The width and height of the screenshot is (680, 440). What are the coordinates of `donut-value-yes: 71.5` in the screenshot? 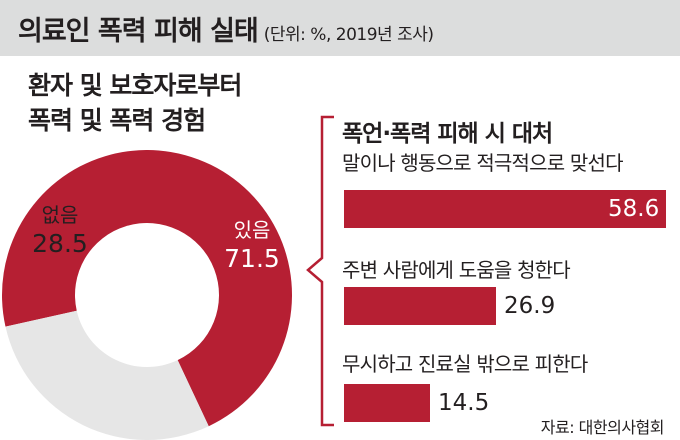 It's located at (252, 258).